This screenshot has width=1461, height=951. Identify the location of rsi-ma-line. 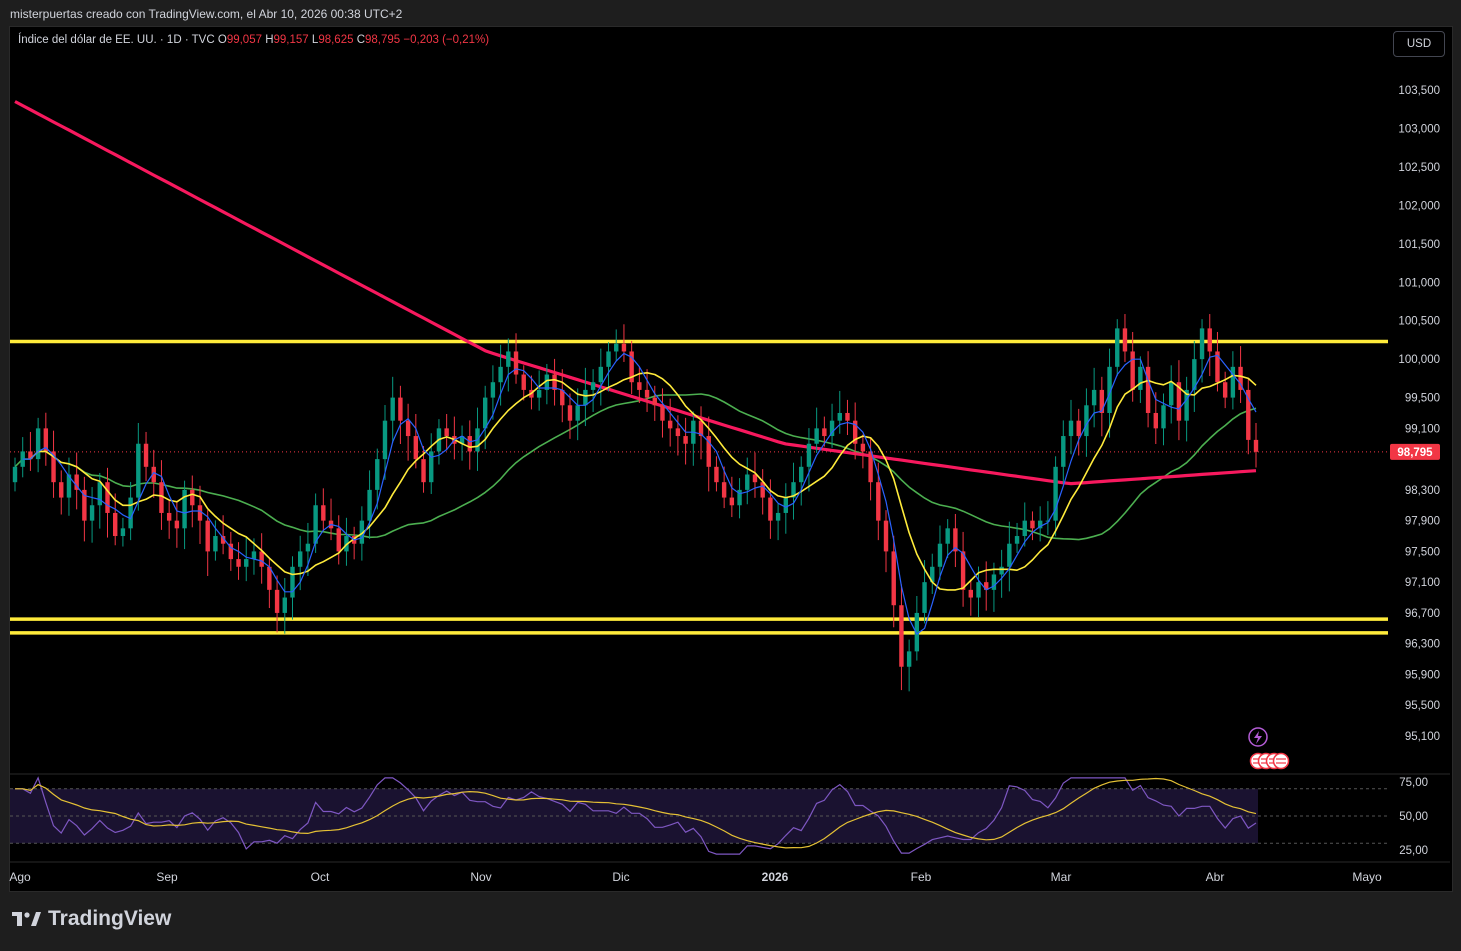
(636, 813).